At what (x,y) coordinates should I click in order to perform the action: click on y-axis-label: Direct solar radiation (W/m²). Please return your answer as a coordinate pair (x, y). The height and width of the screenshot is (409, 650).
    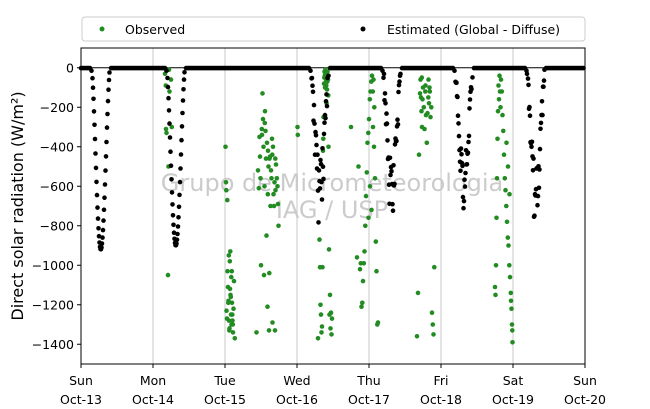
    Looking at the image, I should click on (17, 205).